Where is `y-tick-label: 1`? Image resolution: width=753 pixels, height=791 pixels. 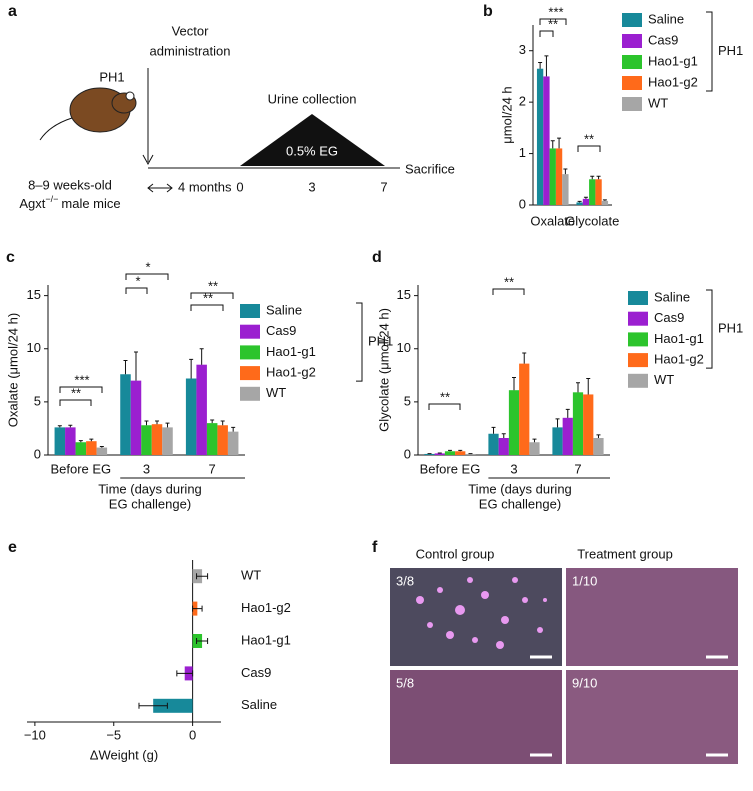
y-tick-label: 1 is located at coordinates (522, 152).